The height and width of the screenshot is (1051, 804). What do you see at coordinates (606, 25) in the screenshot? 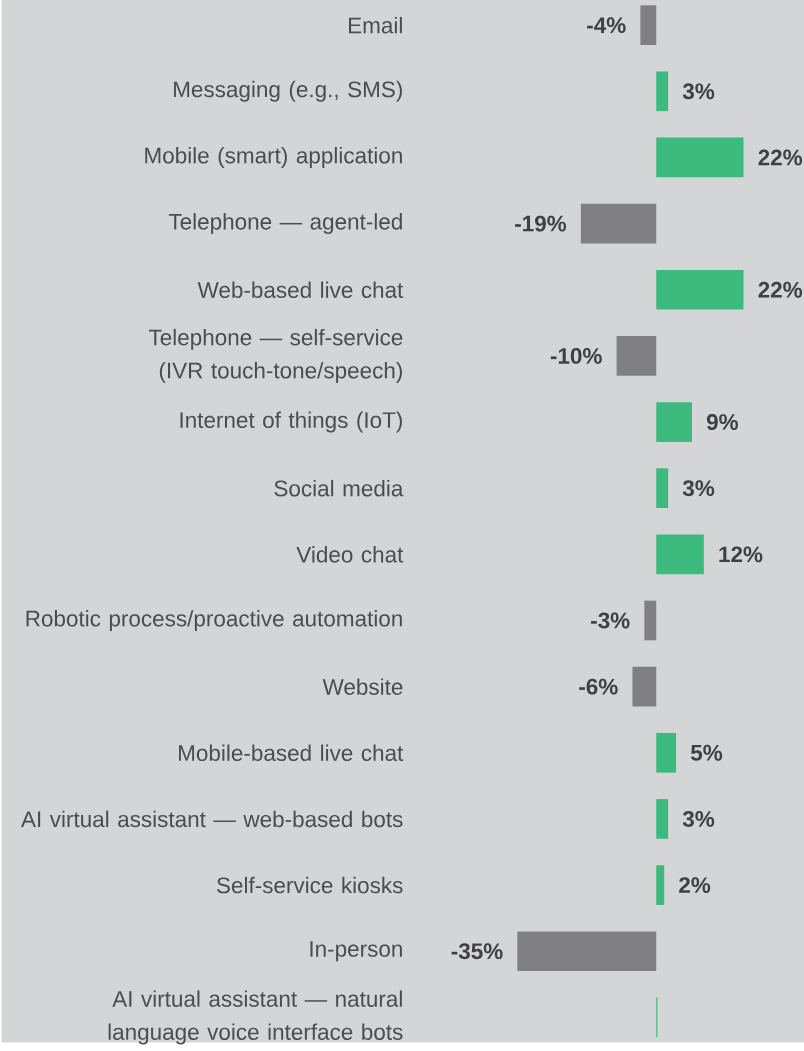
I see `data-label: -4%` at bounding box center [606, 25].